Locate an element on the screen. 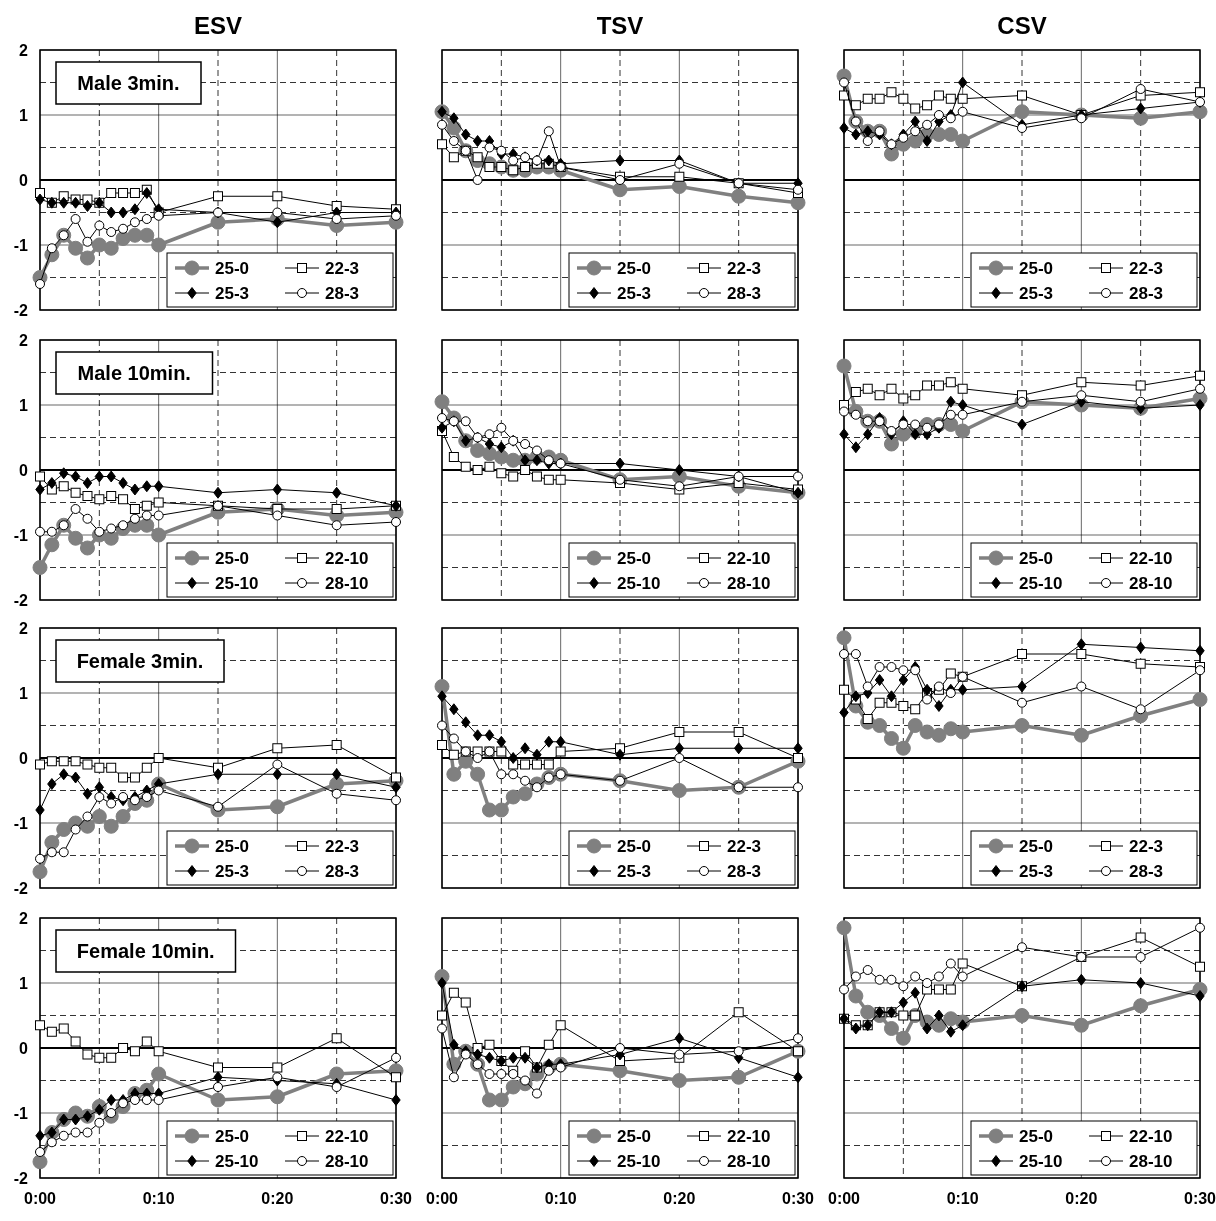 This screenshot has height=1221, width=1216. chart-title: CSV is located at coordinates (1022, 25).